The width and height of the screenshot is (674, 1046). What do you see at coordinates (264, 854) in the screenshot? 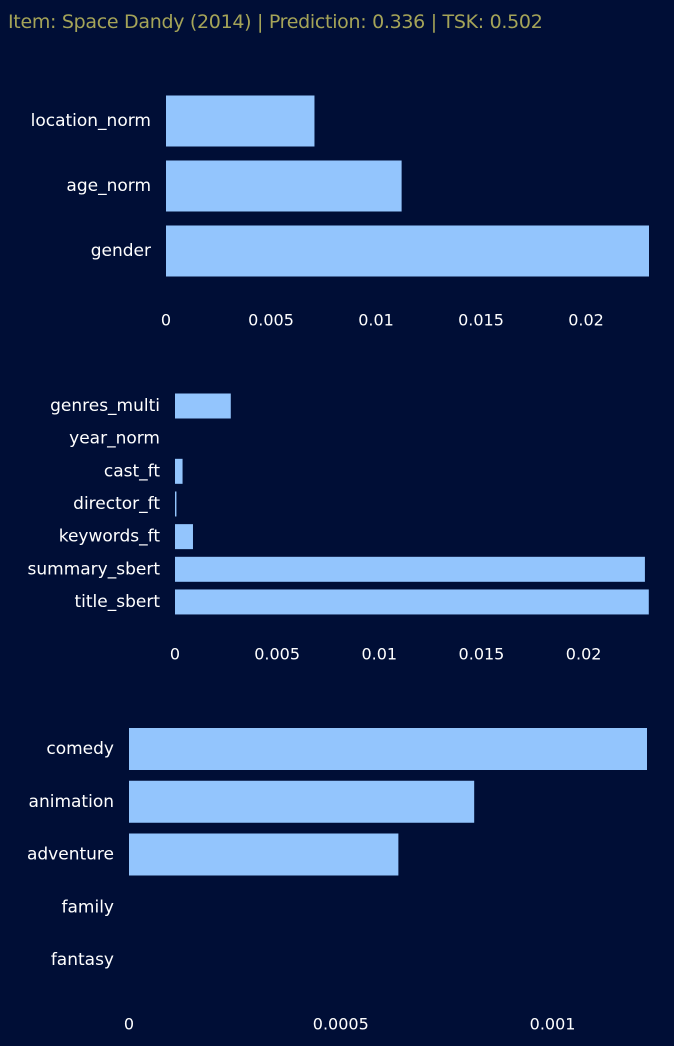
I see `bar-adventure` at bounding box center [264, 854].